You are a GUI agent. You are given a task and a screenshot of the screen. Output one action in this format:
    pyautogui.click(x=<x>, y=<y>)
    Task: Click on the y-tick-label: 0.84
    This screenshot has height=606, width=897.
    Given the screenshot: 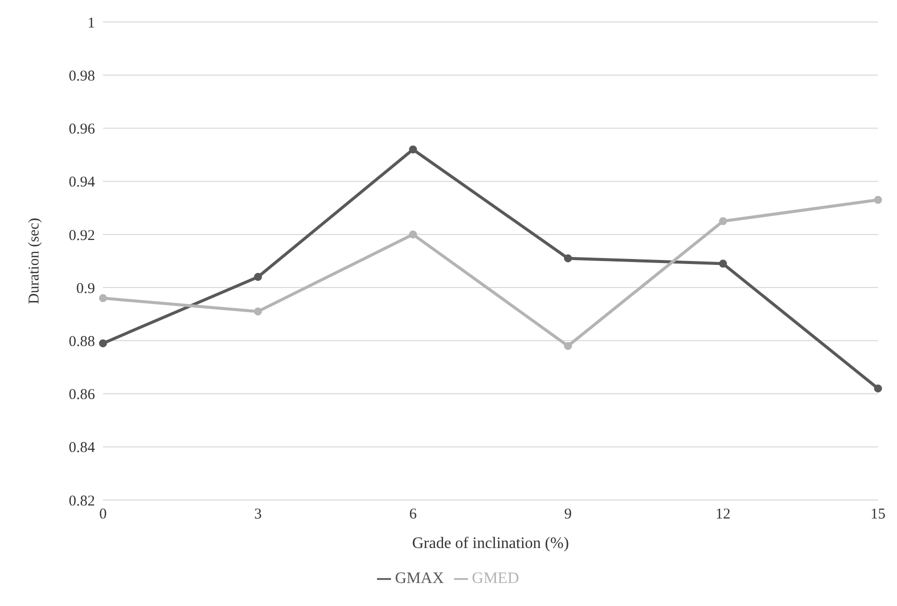 What is the action you would take?
    pyautogui.click(x=82, y=448)
    